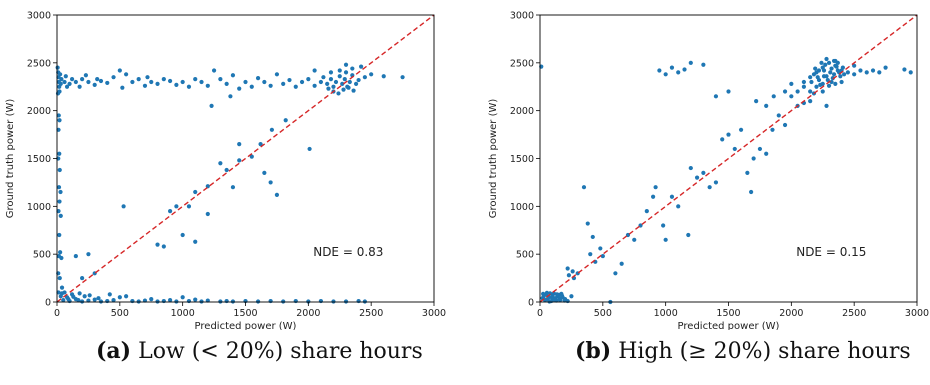  Describe the element at coordinates (246, 325) in the screenshot. I see `x-axis-label: Predicted power (W)` at that location.